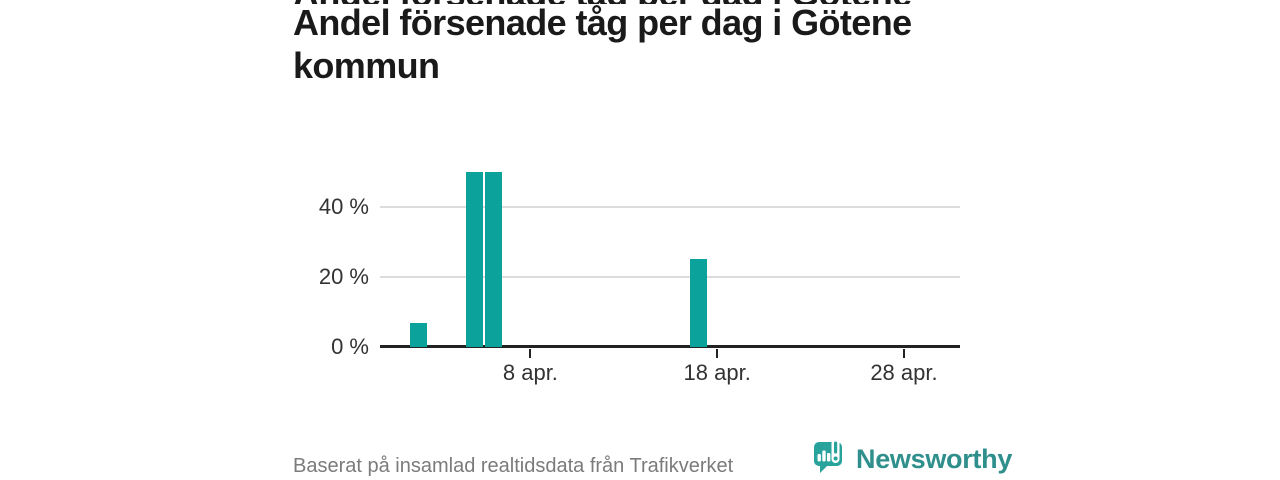  What do you see at coordinates (350, 346) in the screenshot?
I see `y-tick-label: 0 %` at bounding box center [350, 346].